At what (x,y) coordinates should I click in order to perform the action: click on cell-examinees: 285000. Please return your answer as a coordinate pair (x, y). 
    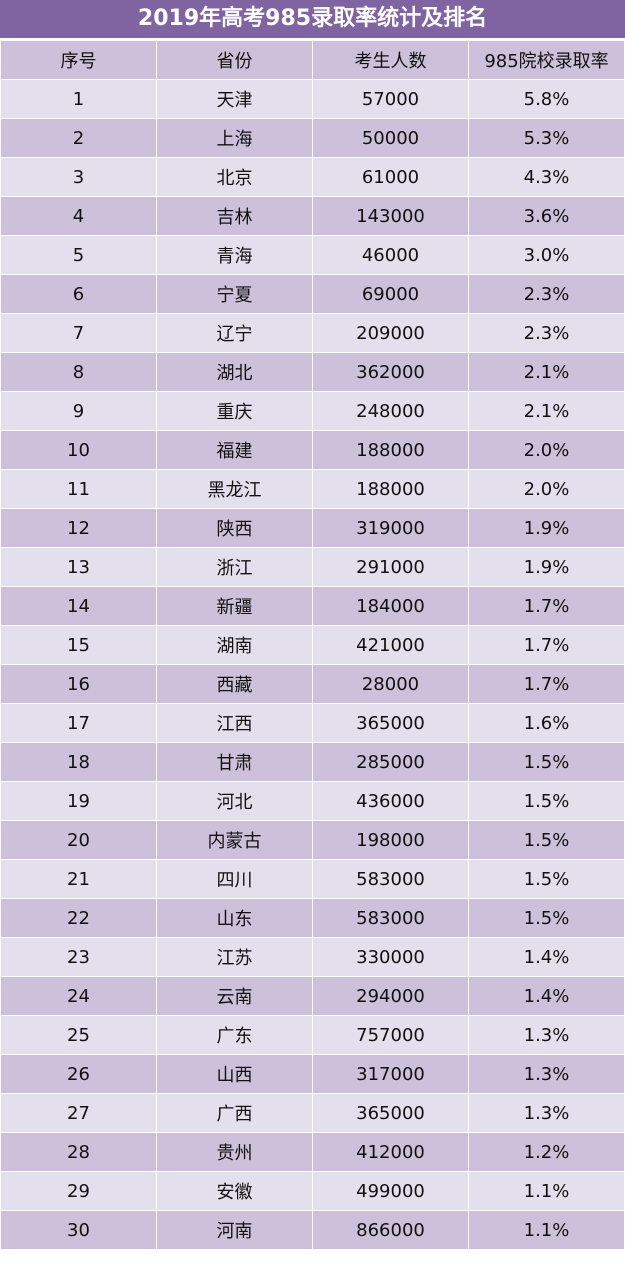
    Looking at the image, I should click on (390, 762).